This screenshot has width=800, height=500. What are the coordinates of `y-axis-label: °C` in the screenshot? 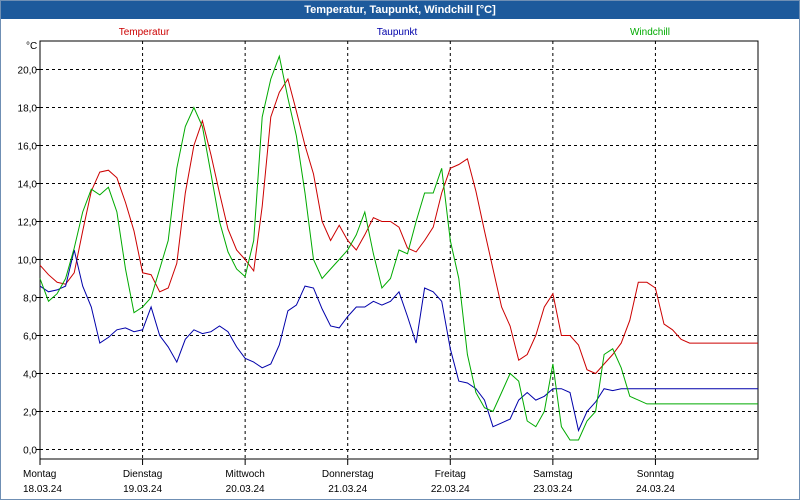 It's located at (31, 46).